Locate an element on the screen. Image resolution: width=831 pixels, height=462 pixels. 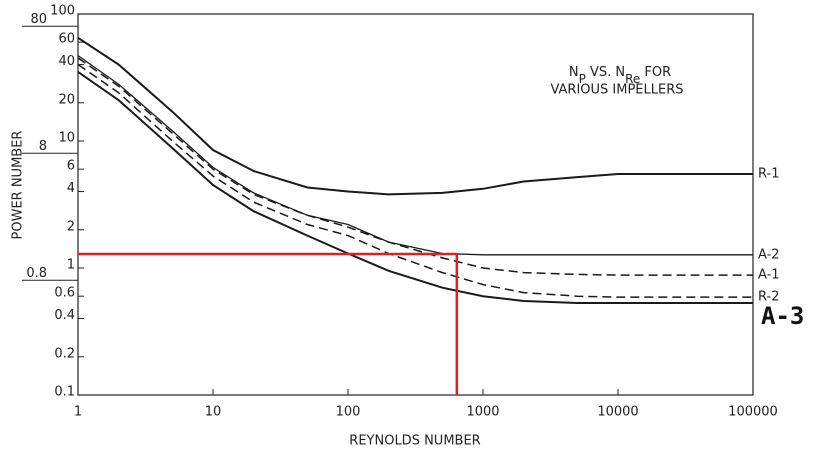
y-tick-label: 0.8 is located at coordinates (36, 273).